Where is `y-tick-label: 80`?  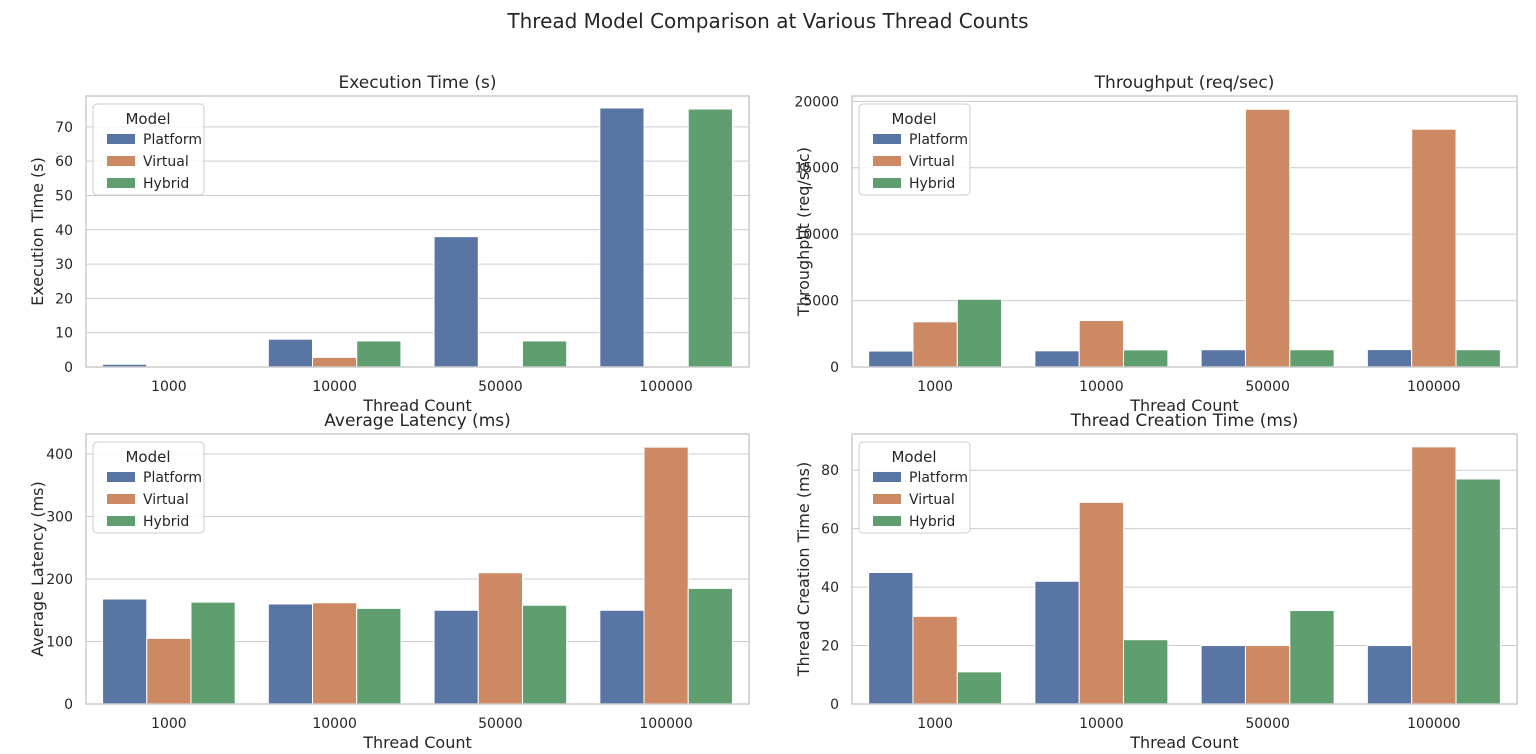 y-tick-label: 80 is located at coordinates (830, 471).